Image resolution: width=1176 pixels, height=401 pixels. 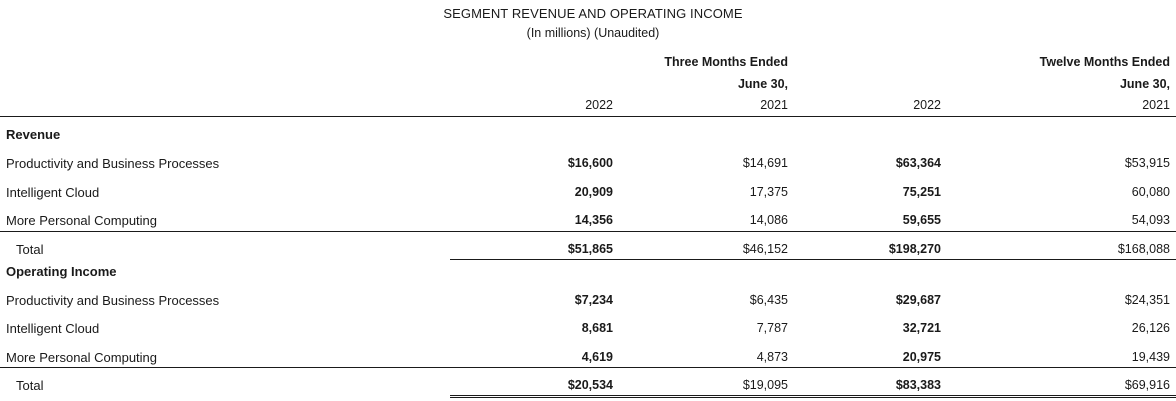 What do you see at coordinates (765, 385) in the screenshot?
I see `cell-value: $19,095` at bounding box center [765, 385].